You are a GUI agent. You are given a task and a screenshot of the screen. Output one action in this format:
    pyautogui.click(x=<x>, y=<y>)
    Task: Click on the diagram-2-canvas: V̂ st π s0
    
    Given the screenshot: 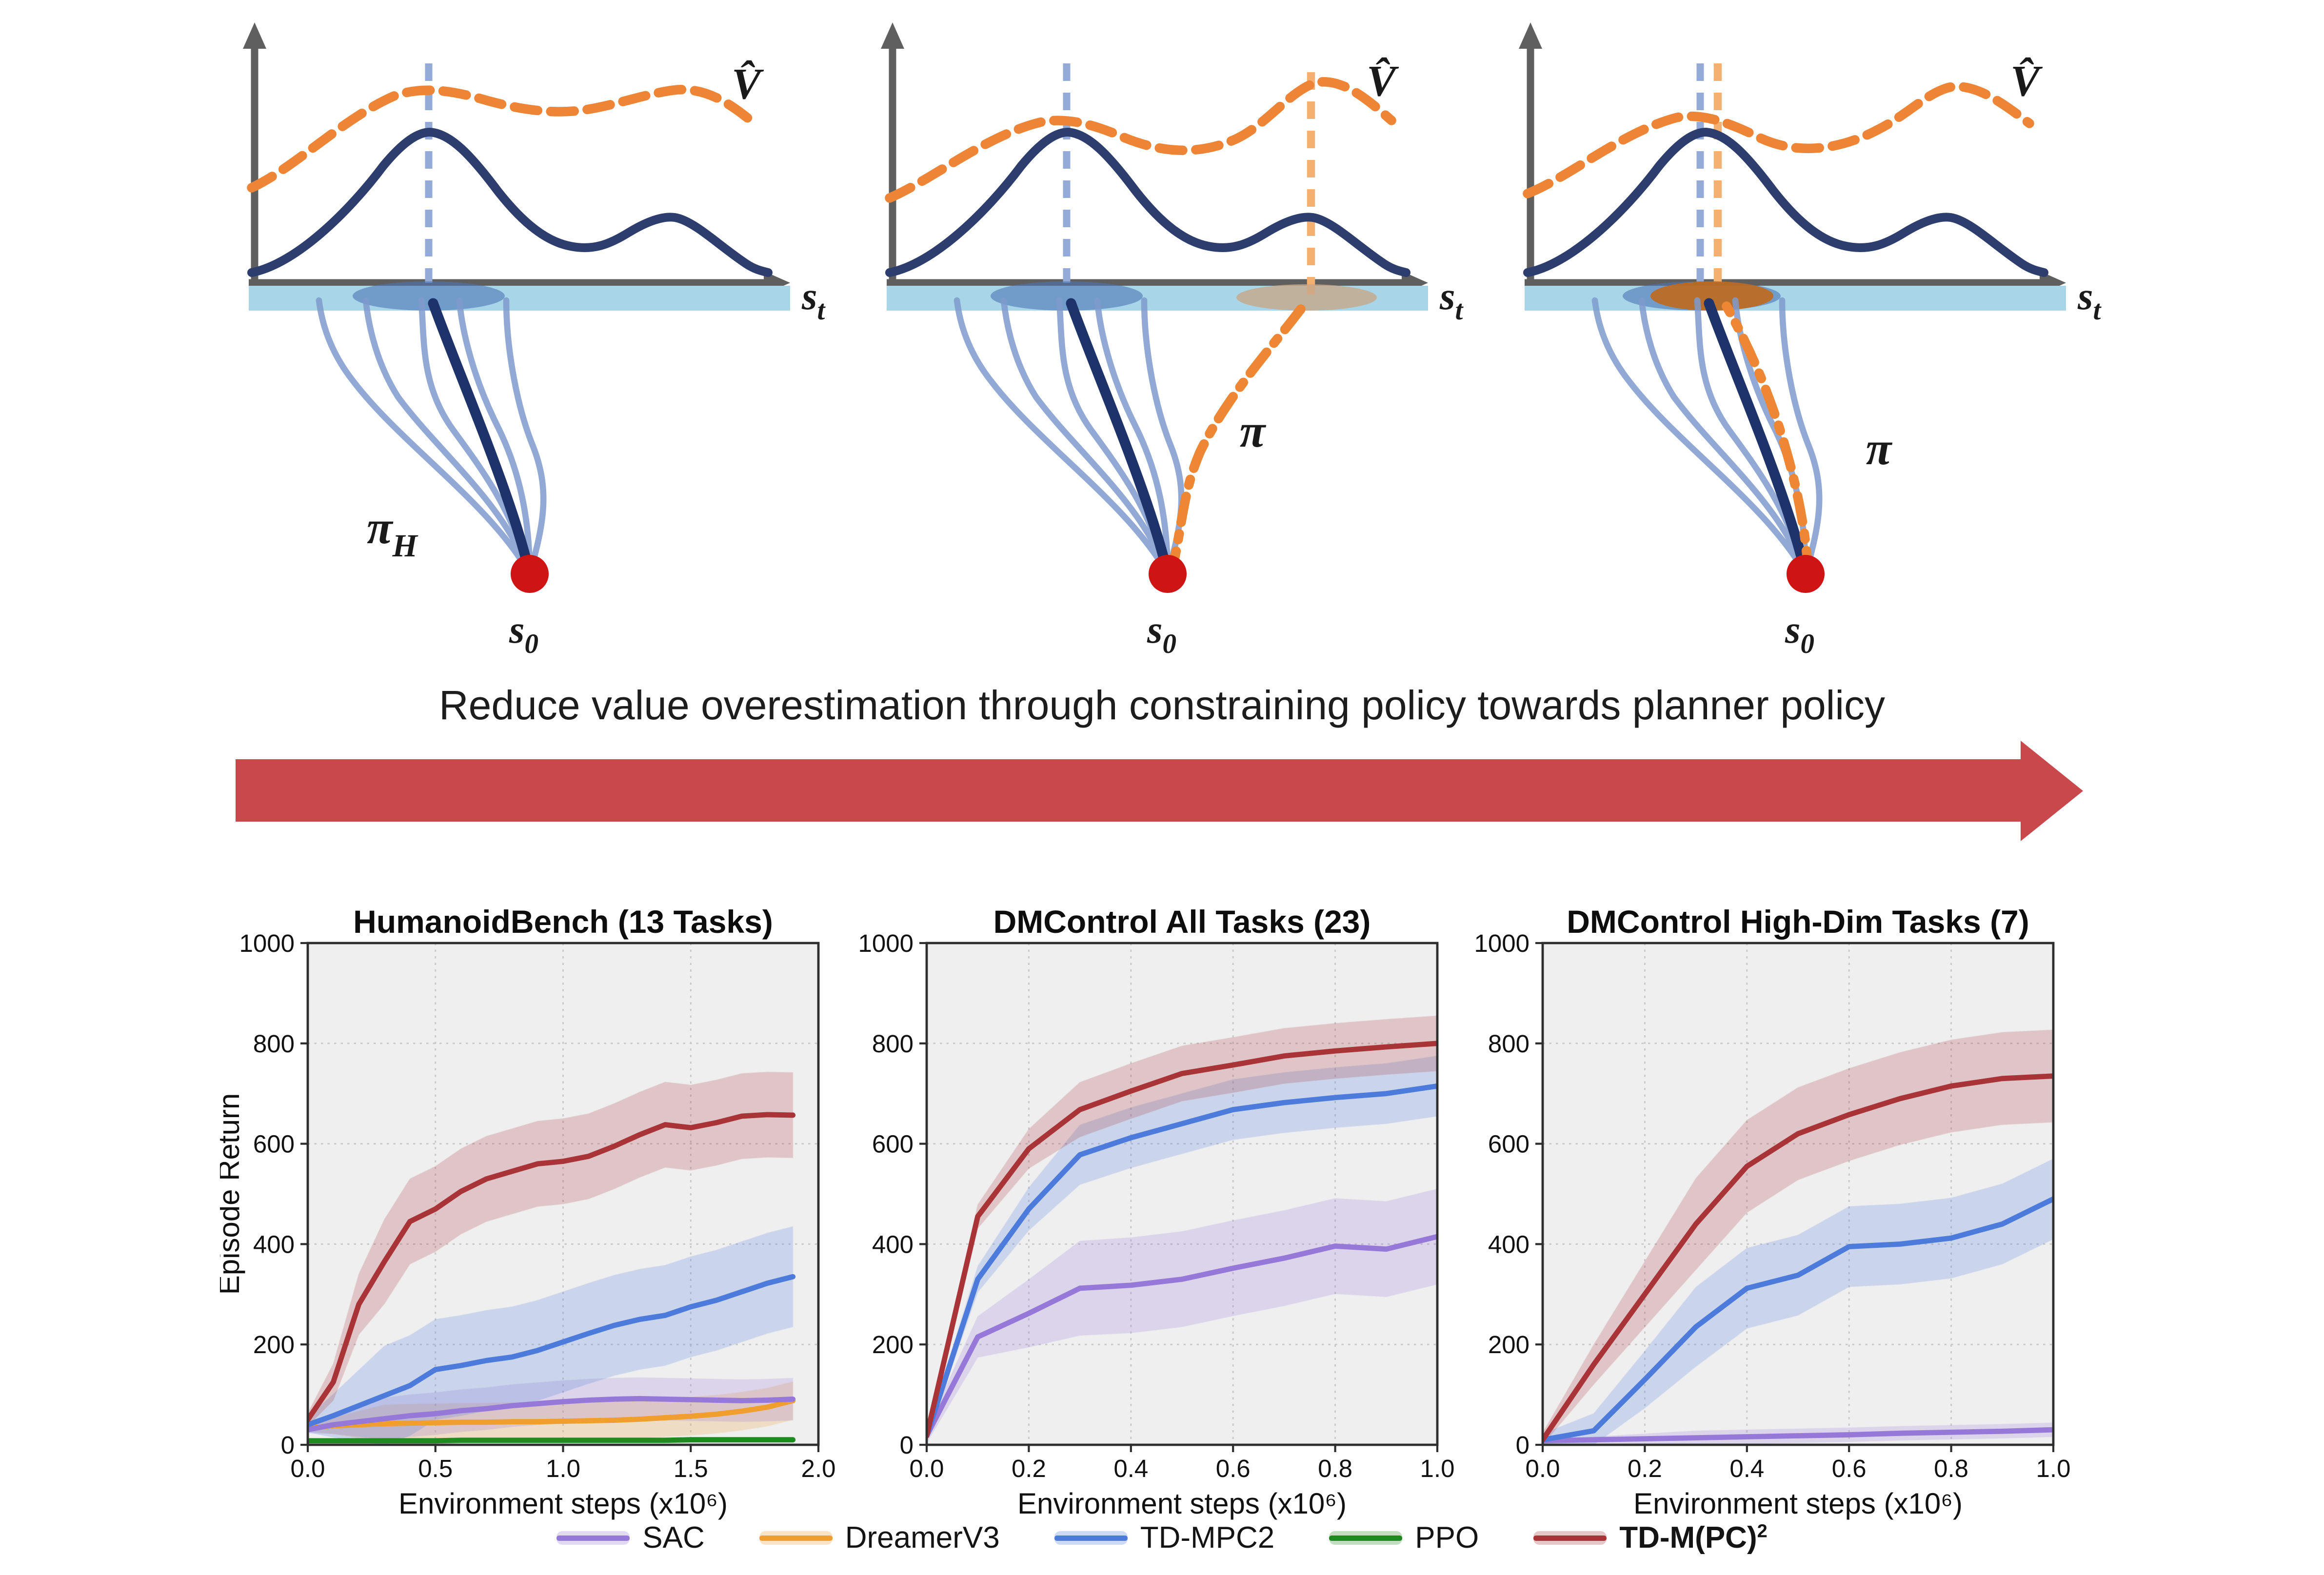 What is the action you would take?
    pyautogui.click(x=1172, y=340)
    